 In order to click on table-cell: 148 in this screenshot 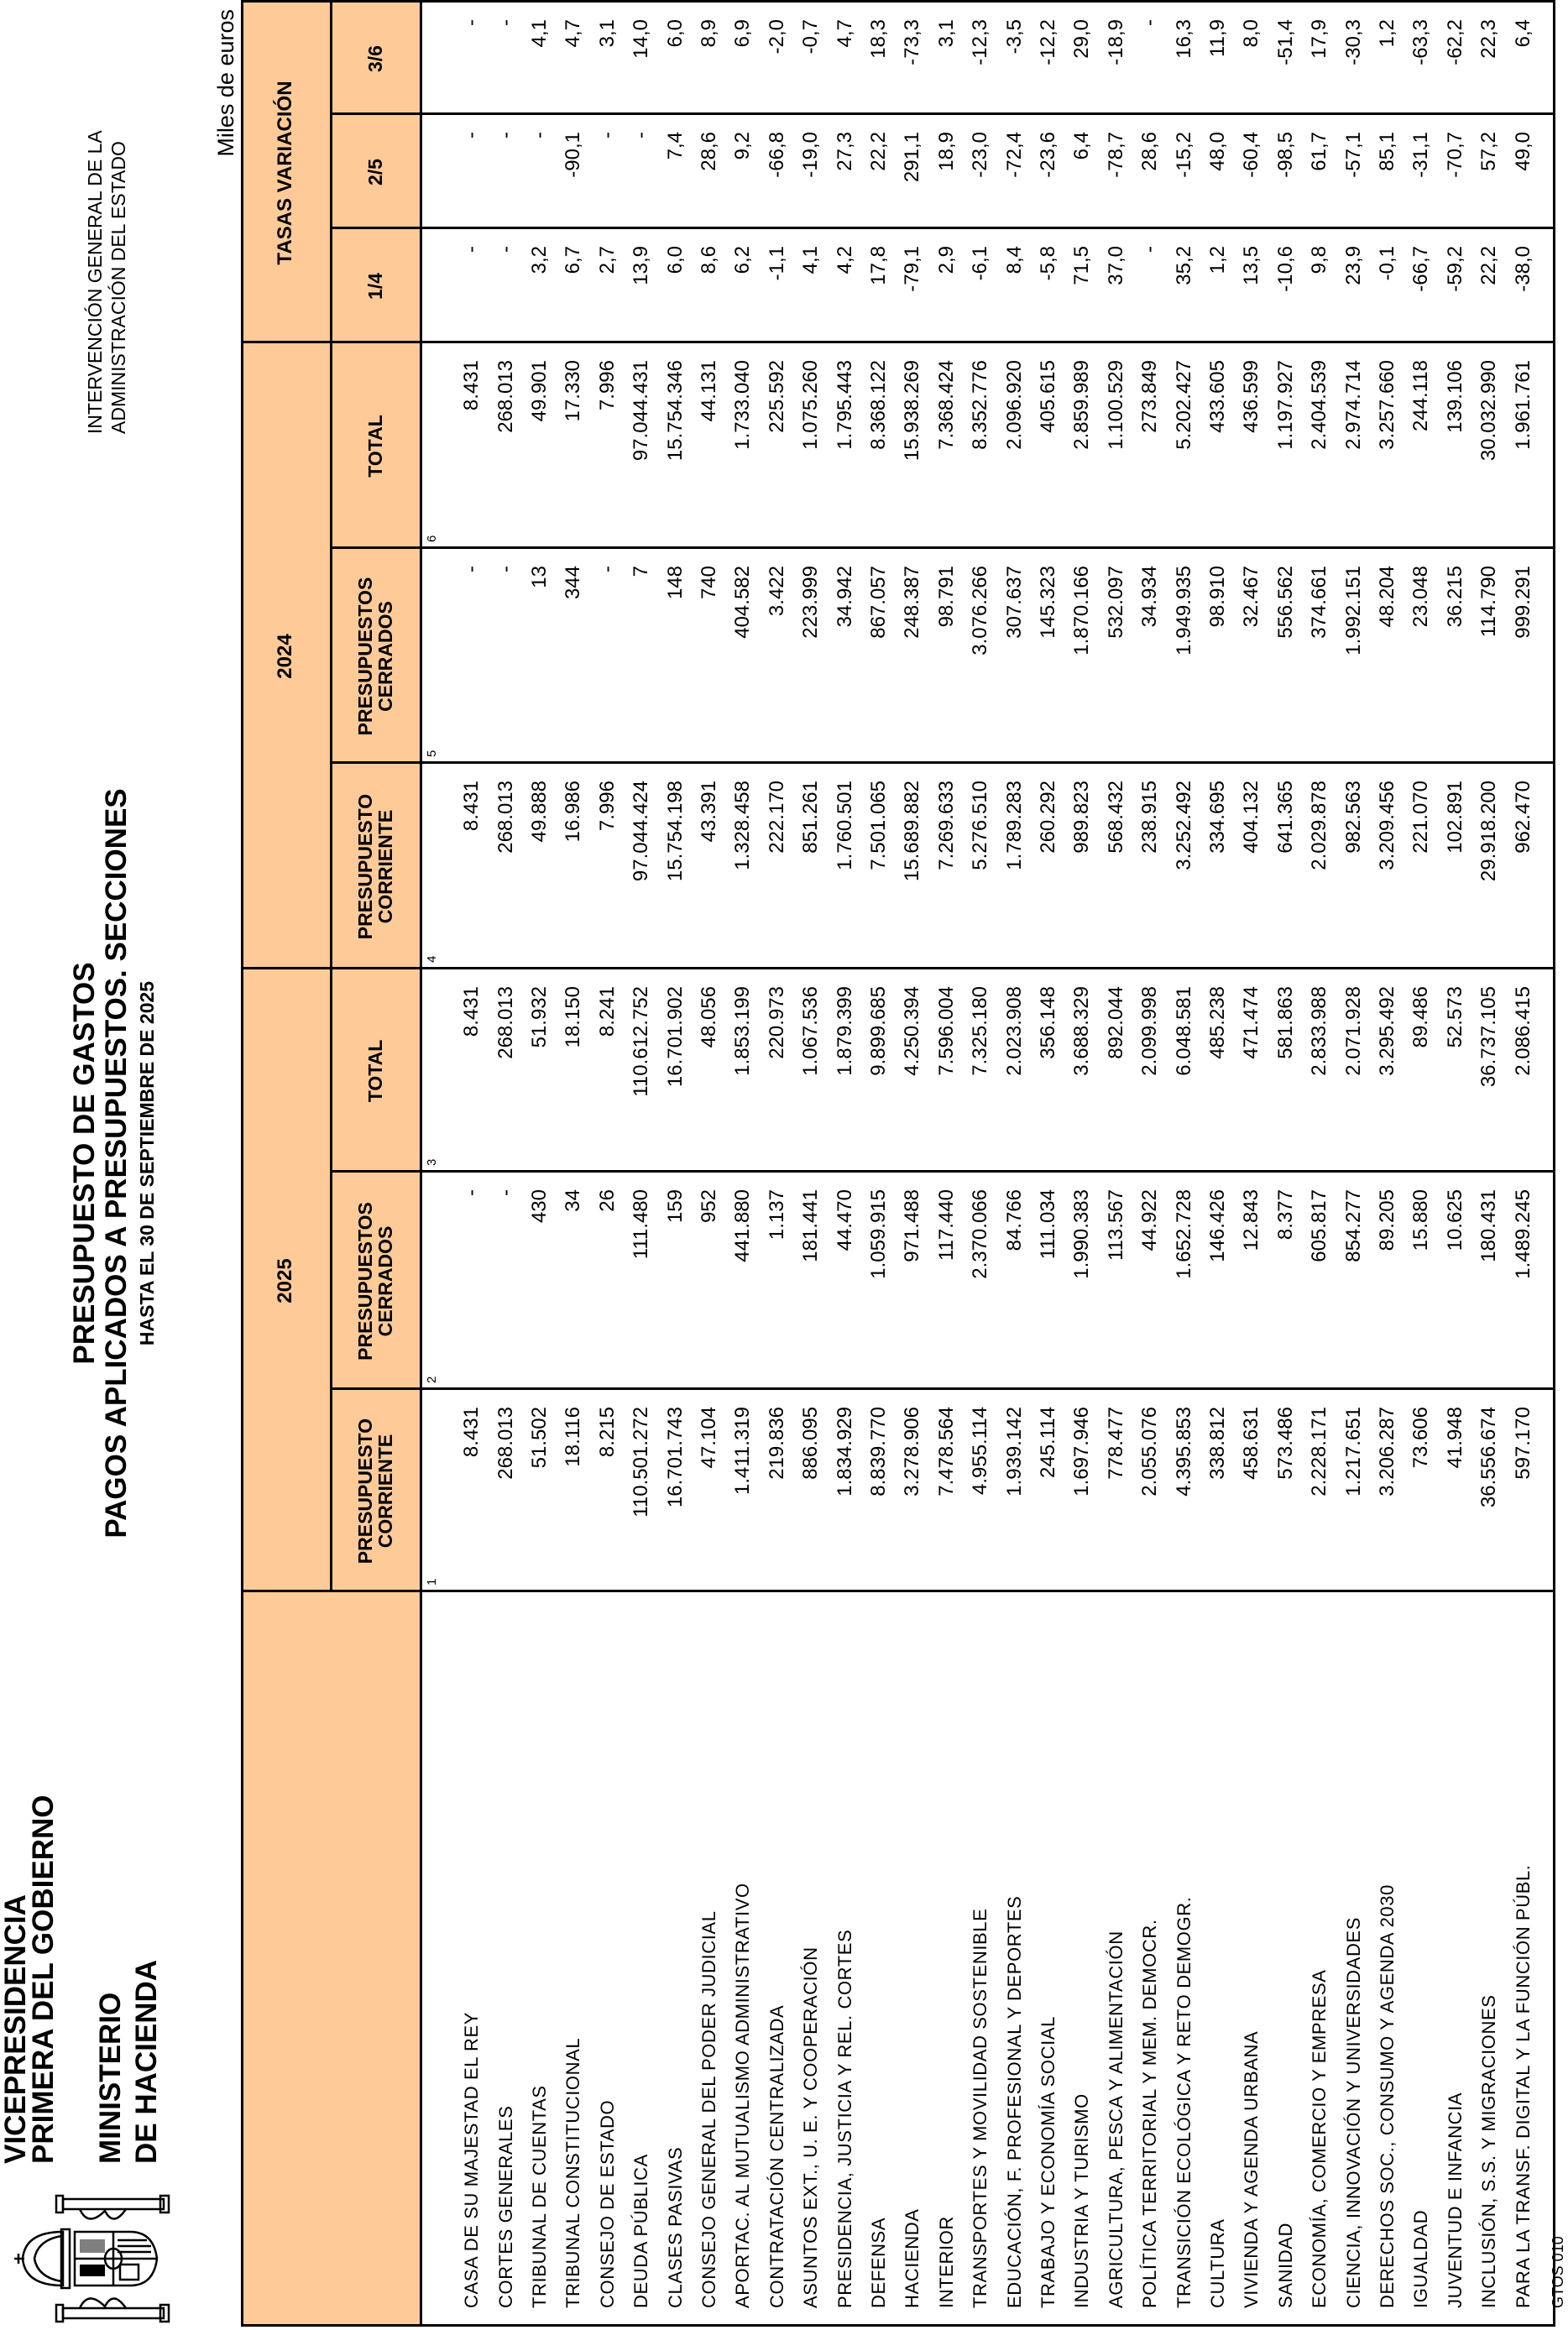, I will do `click(675, 583)`.